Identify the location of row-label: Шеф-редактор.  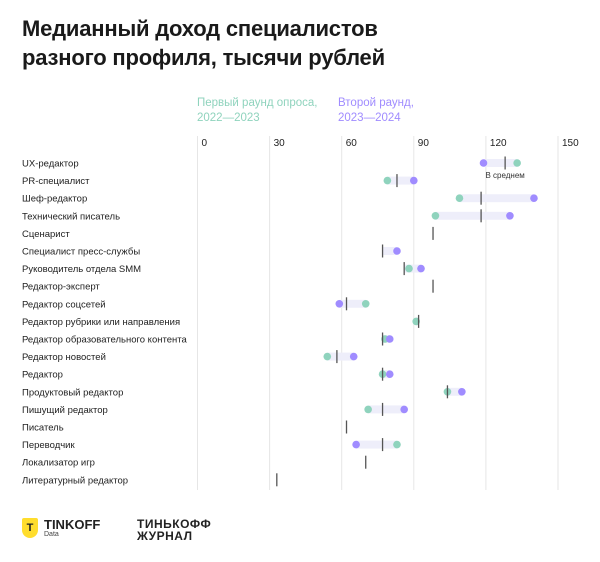
(54, 199).